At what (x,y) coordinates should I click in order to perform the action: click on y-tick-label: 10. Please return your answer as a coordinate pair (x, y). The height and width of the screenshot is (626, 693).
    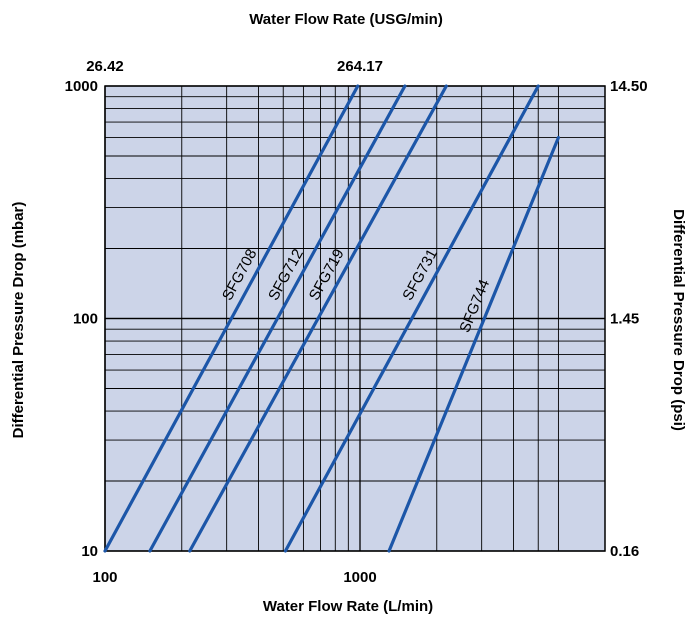
    Looking at the image, I should click on (89, 551).